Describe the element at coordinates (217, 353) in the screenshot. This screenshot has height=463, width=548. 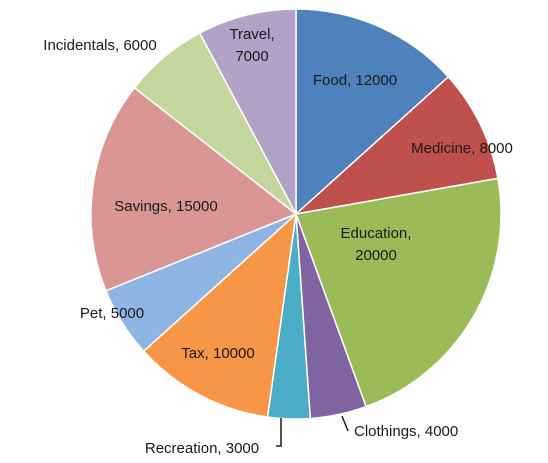
I see `slice-label-tax: Tax, 10000` at that location.